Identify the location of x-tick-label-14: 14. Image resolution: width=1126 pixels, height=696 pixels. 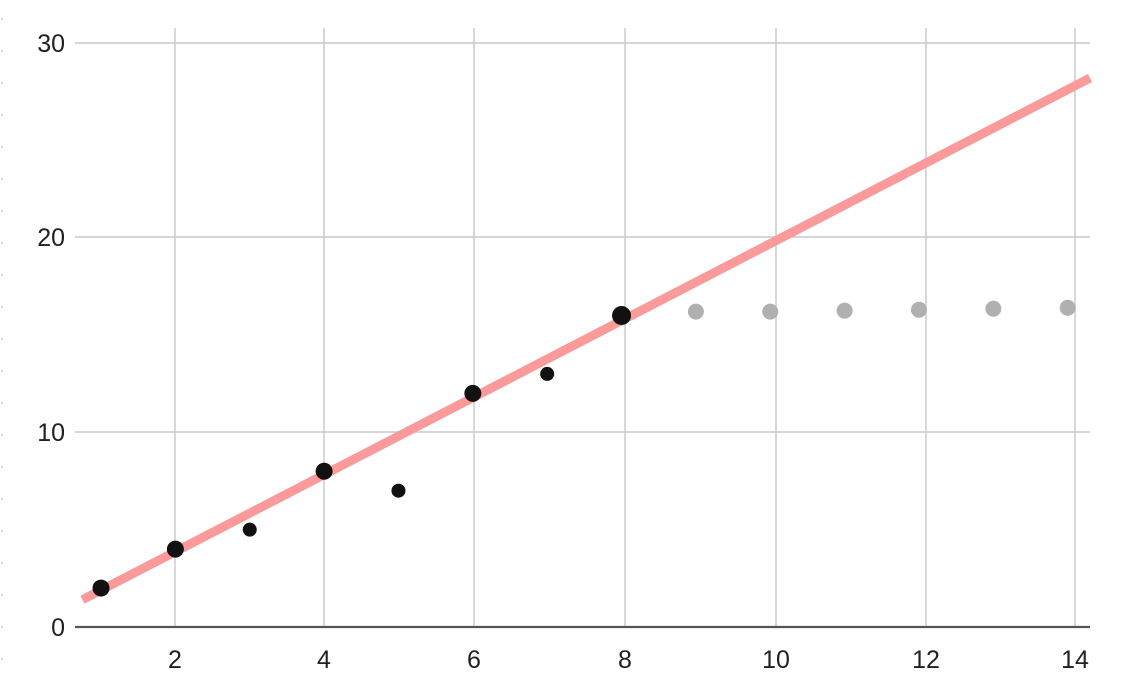
(1075, 660).